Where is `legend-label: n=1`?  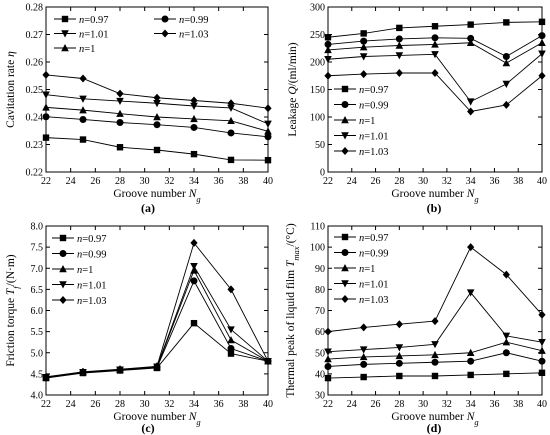
legend-label: n=1 is located at coordinates (85, 270).